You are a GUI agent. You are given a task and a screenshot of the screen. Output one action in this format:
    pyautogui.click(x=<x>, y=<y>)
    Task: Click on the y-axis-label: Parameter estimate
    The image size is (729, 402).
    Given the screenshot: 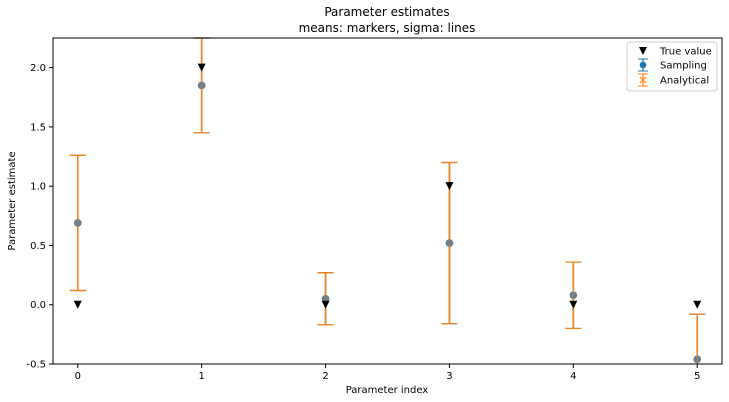 What is the action you would take?
    pyautogui.click(x=12, y=200)
    